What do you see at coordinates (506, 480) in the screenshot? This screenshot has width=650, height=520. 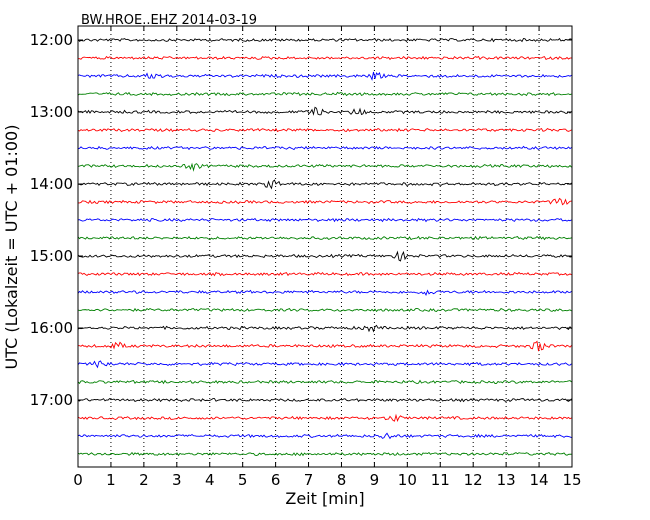 I see `x-tick-label: 13` at bounding box center [506, 480].